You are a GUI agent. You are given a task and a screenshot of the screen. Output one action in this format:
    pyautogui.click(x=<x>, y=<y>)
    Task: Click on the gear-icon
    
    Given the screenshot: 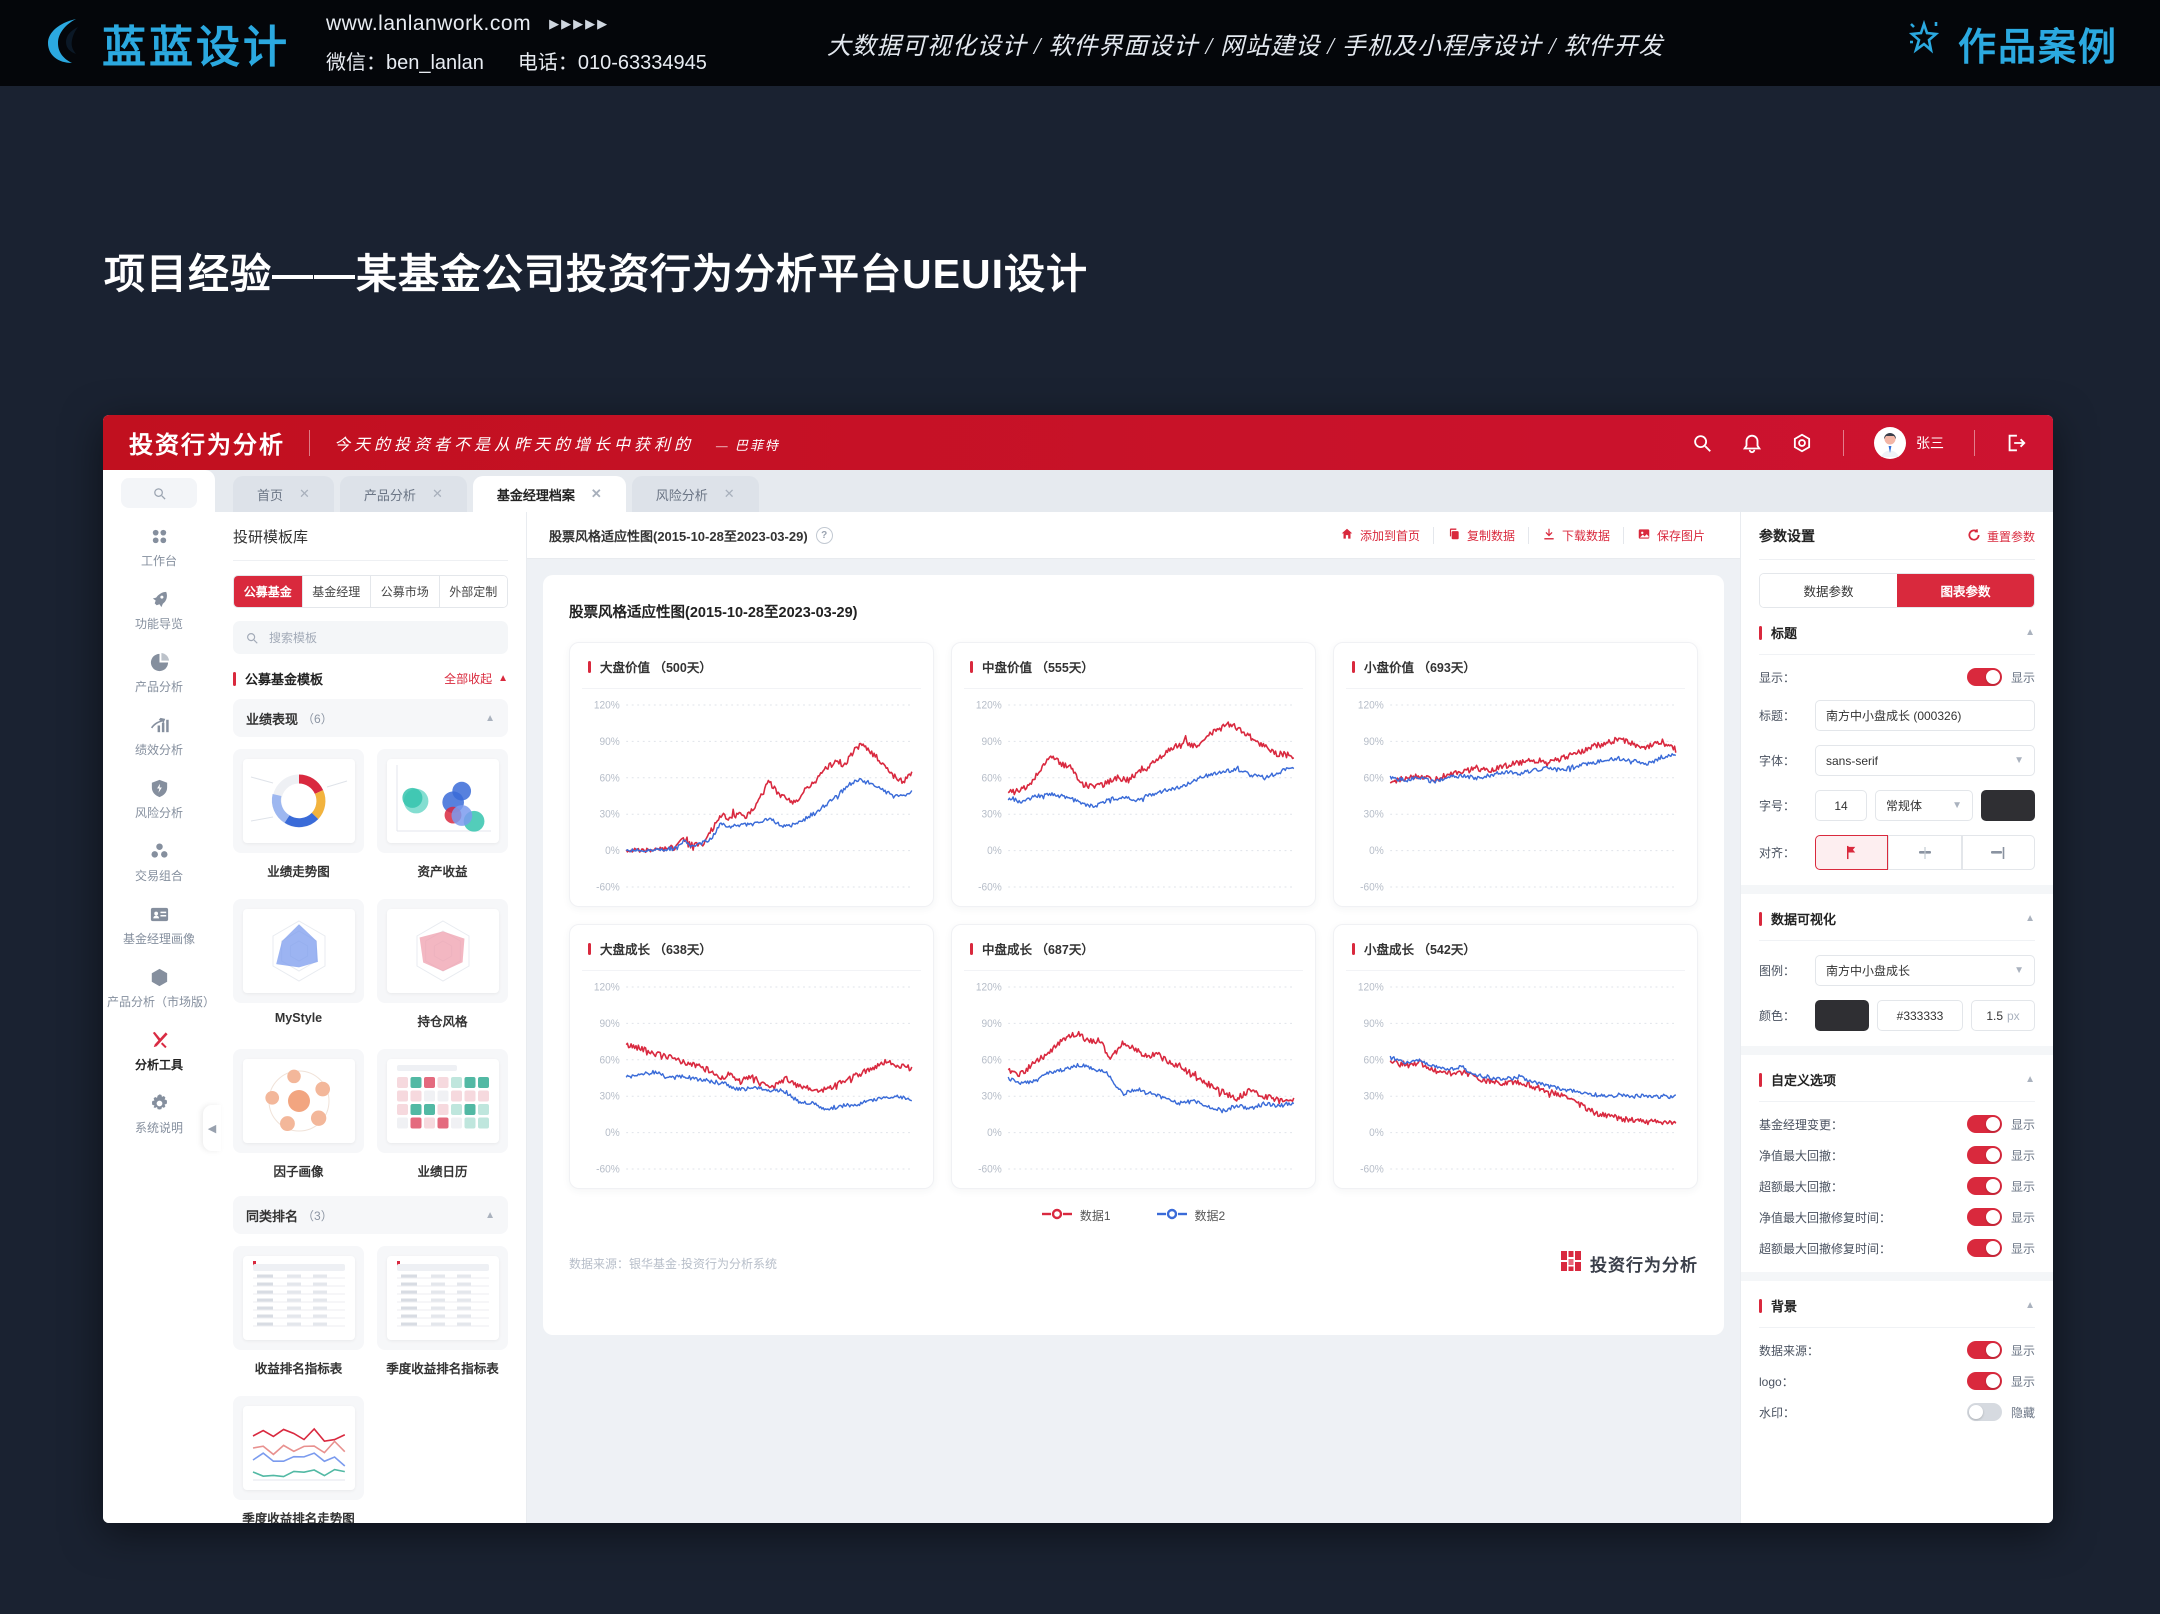 What is the action you would take?
    pyautogui.click(x=1802, y=443)
    